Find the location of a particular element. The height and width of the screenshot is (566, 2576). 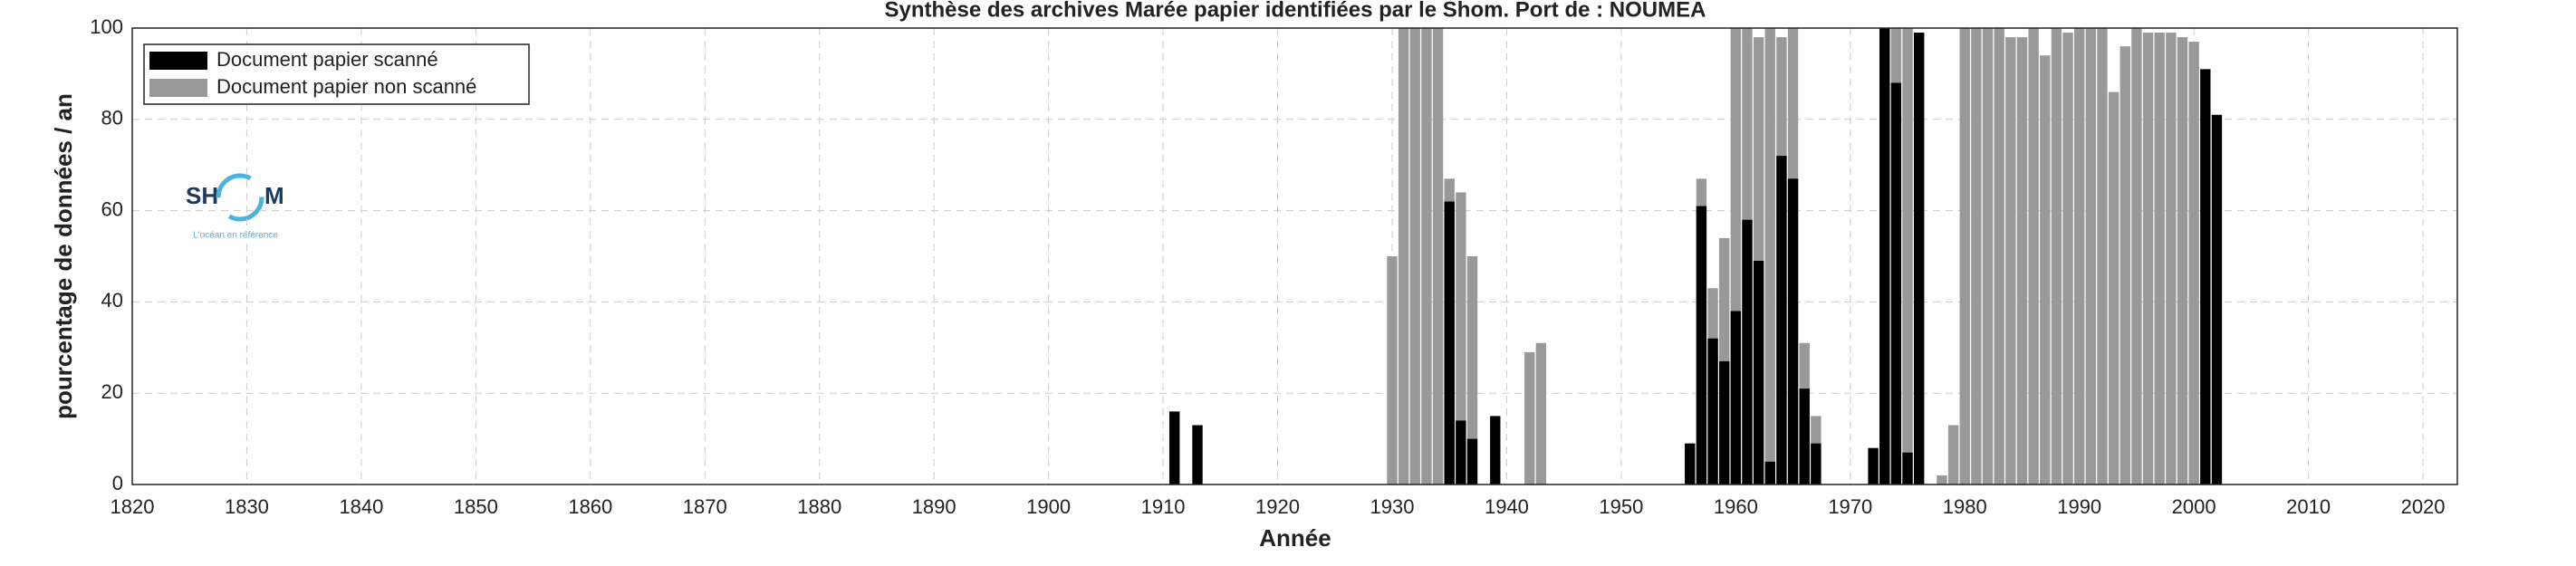

legend-label: Document papier scanné is located at coordinates (327, 59).